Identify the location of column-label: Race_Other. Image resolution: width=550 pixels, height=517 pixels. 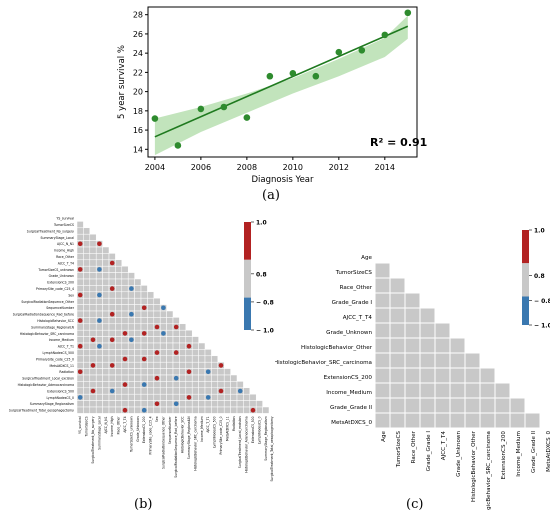
(414, 446).